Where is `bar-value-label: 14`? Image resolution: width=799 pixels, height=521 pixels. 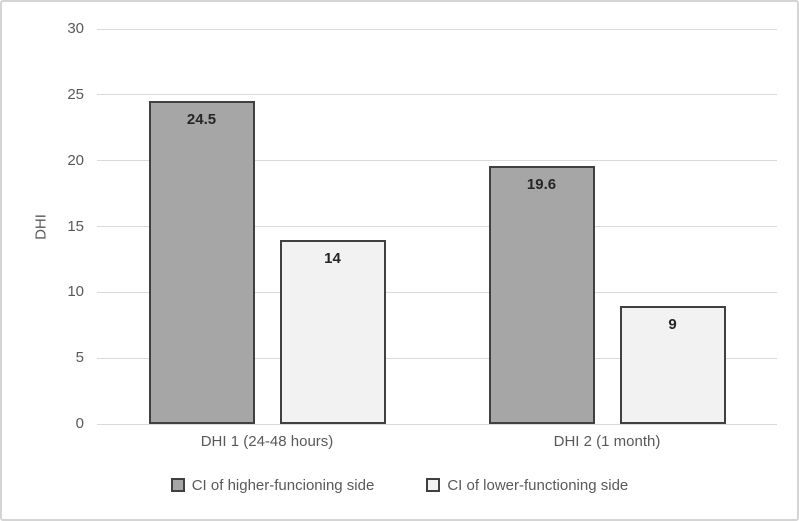
bar-value-label: 14 is located at coordinates (332, 258).